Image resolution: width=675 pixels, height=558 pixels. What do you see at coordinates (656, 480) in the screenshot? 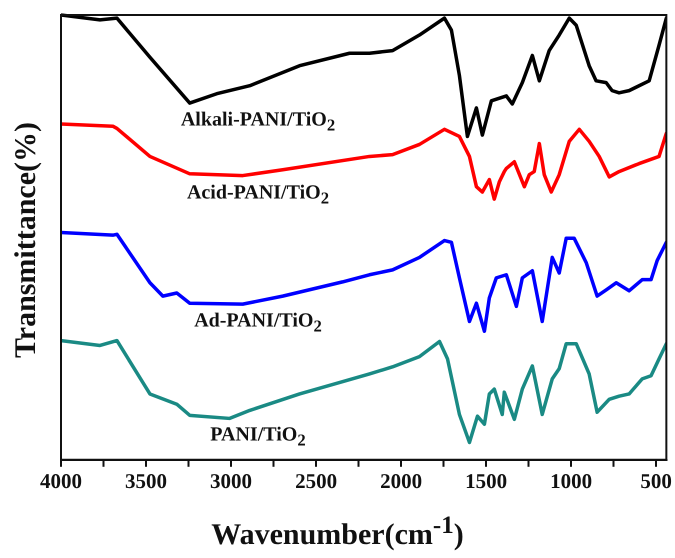
I see `x-tick-label: 500` at bounding box center [656, 480].